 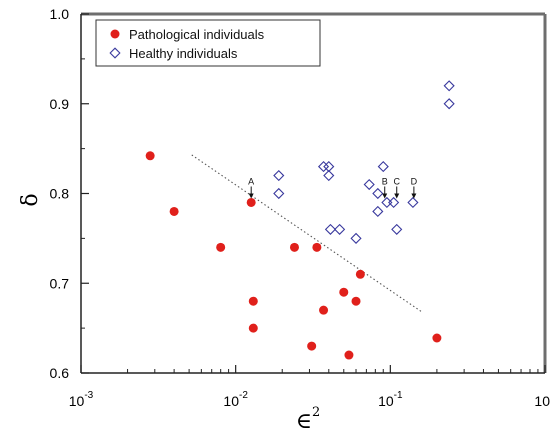 I want to click on y-tick-label: 0.6, so click(x=60, y=373).